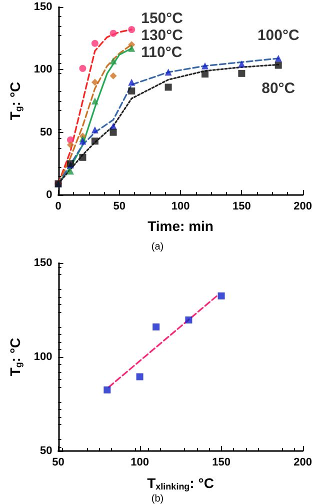 This screenshot has width=315, height=504. I want to click on y-tick-label: 0, so click(49, 195).